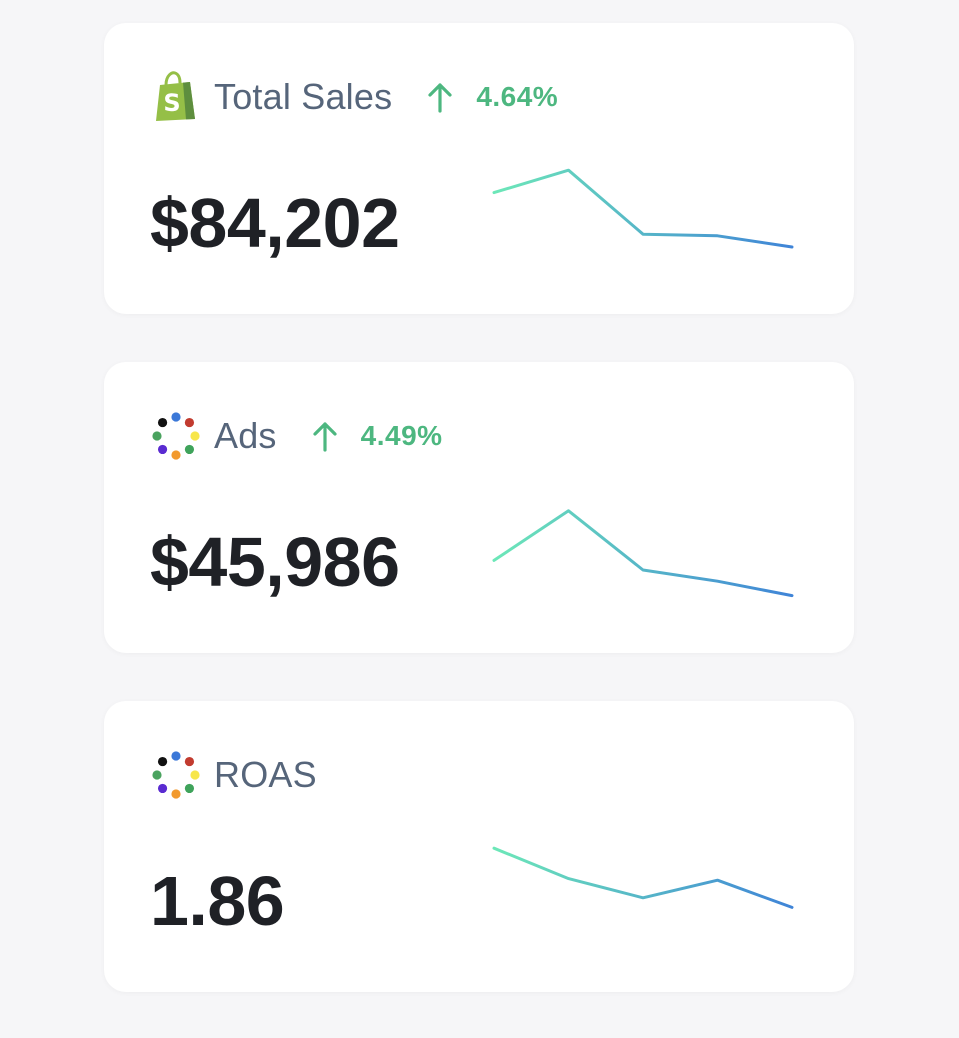 The height and width of the screenshot is (1038, 959). I want to click on metric-value: $84,202, so click(275, 223).